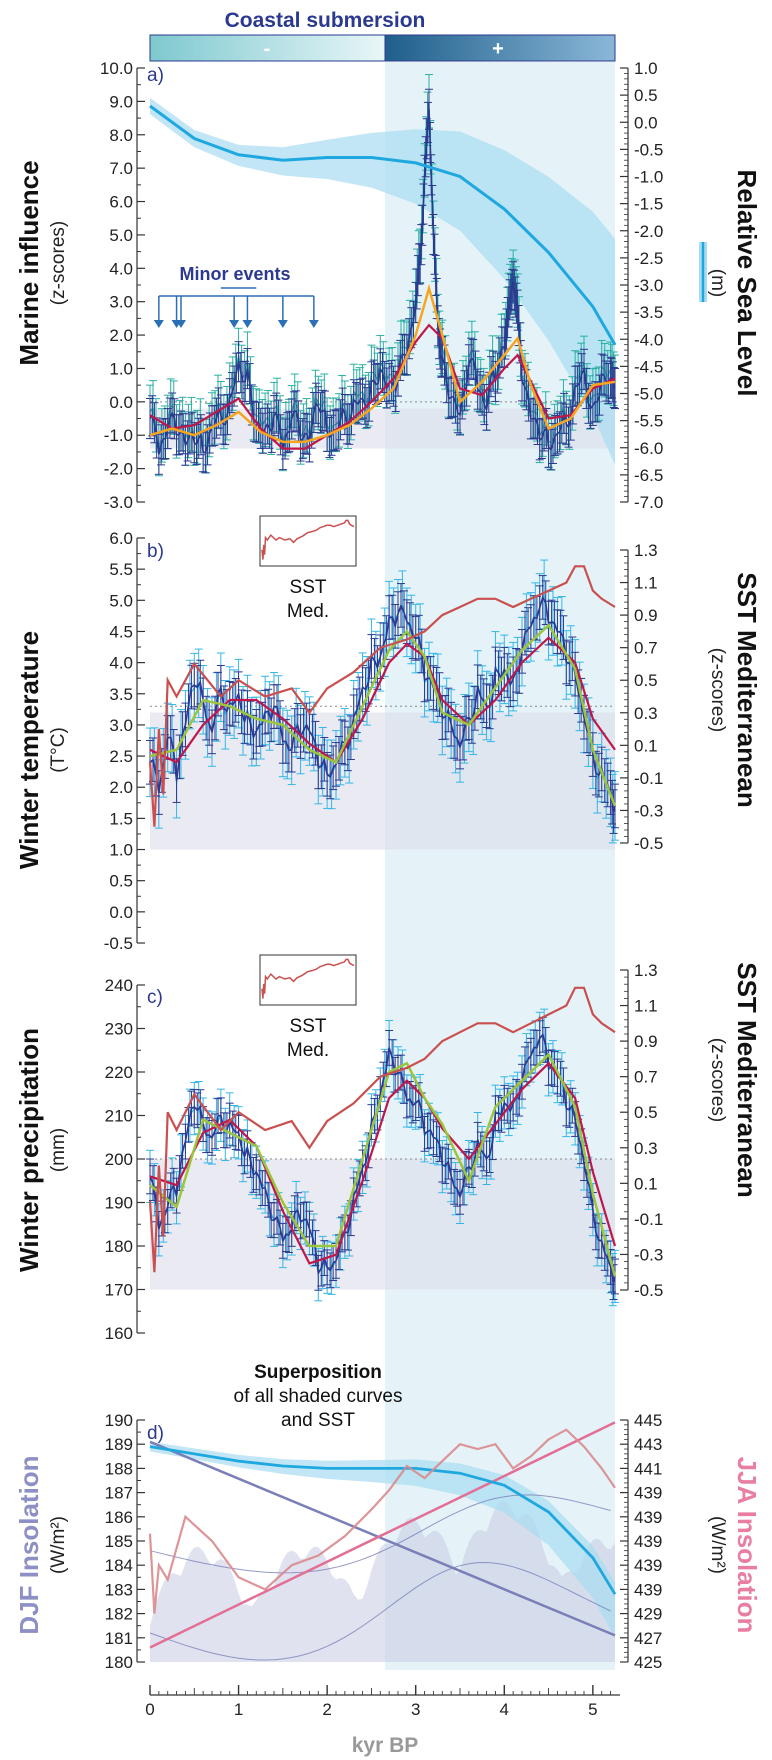 This screenshot has width=772, height=1760. What do you see at coordinates (121, 302) in the screenshot?
I see `panel-a-left-tick-label: 3.0` at bounding box center [121, 302].